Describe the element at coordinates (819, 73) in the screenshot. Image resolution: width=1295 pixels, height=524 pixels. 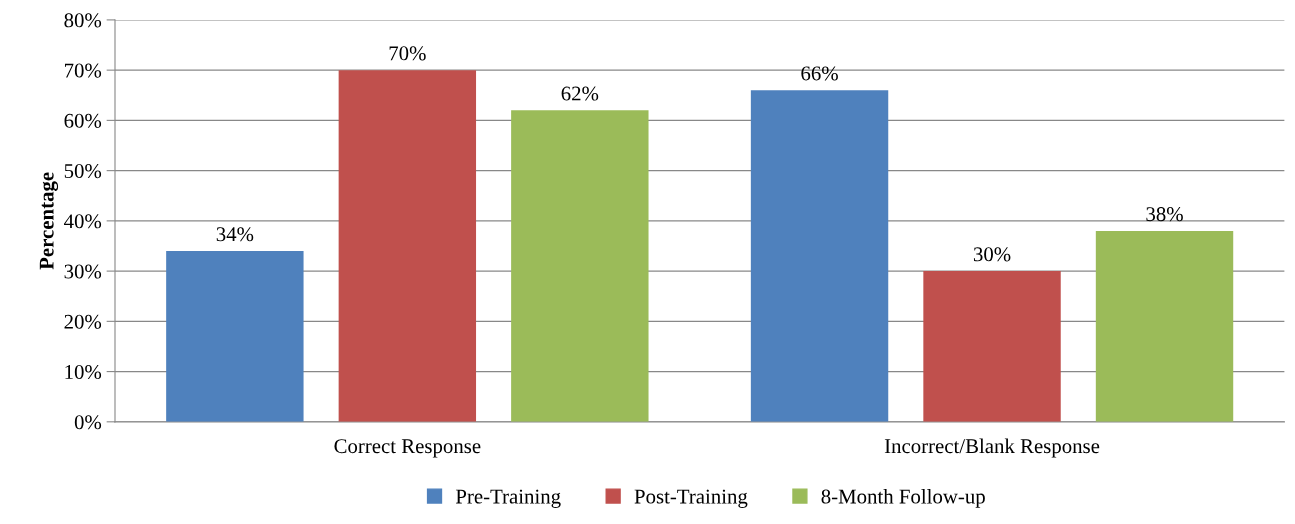
I see `data-label: 66%` at that location.